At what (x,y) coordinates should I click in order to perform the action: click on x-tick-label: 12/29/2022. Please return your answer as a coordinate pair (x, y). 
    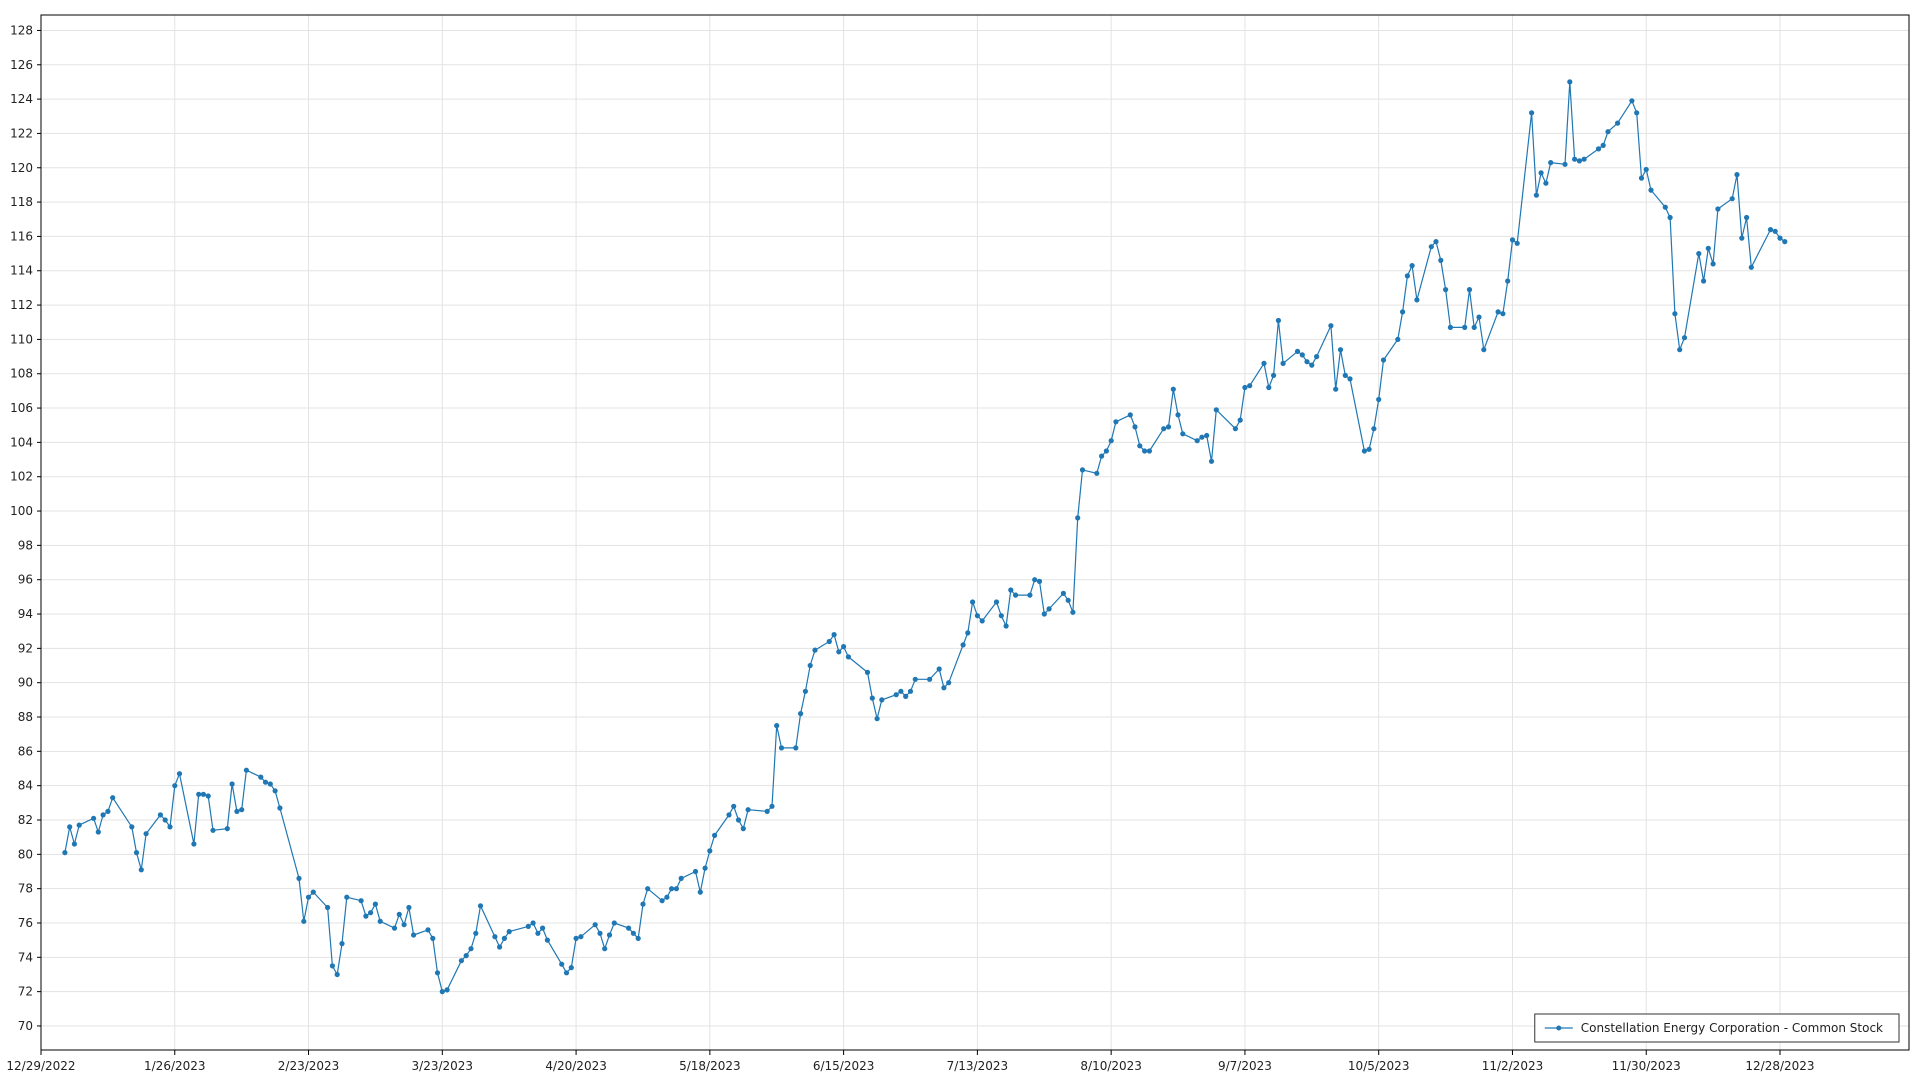
    Looking at the image, I should click on (40, 1066).